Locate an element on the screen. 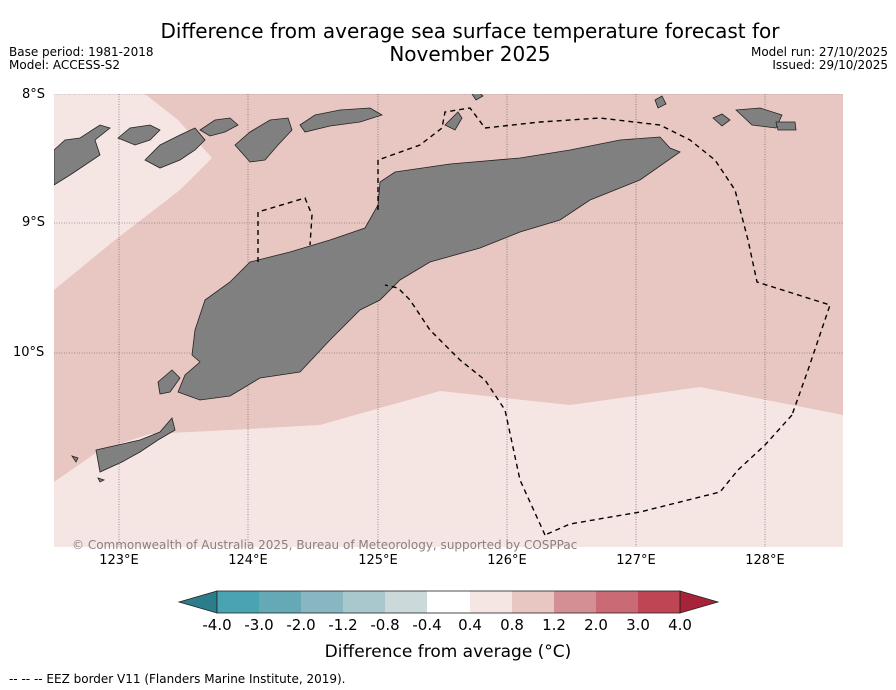 Image resolution: width=896 pixels, height=690 pixels. model-run: Model run: 27/10/2025 is located at coordinates (819, 52).